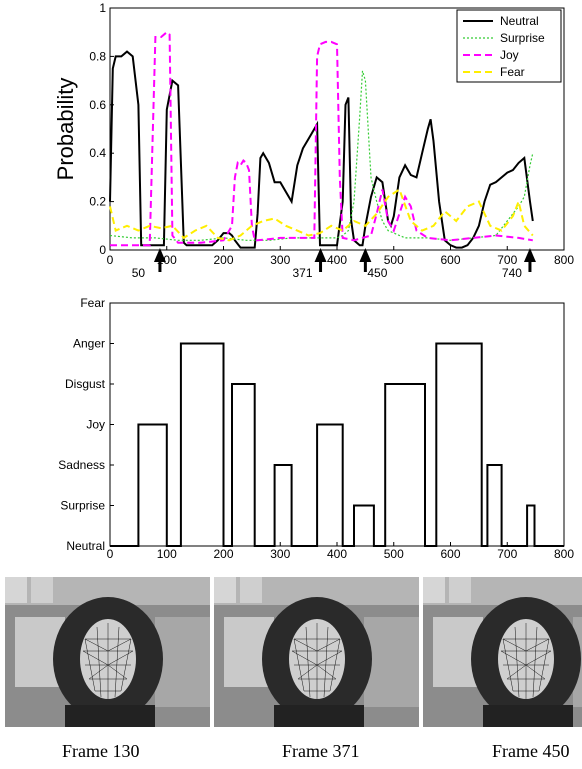  Describe the element at coordinates (81, 465) in the screenshot. I see `y-category-label-sadness: Sadness` at that location.